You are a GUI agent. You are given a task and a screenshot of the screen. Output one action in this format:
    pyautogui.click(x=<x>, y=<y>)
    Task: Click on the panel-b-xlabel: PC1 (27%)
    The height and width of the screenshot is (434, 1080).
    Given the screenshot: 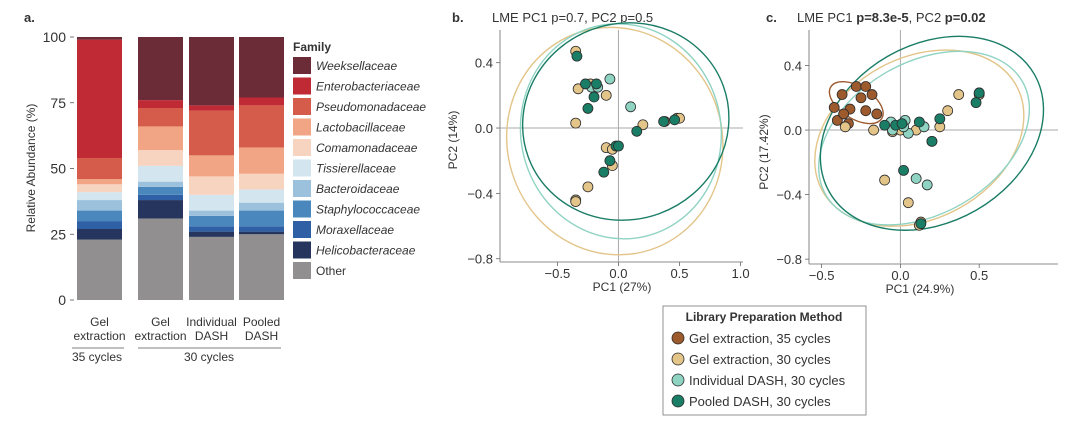 What is the action you would take?
    pyautogui.click(x=622, y=287)
    